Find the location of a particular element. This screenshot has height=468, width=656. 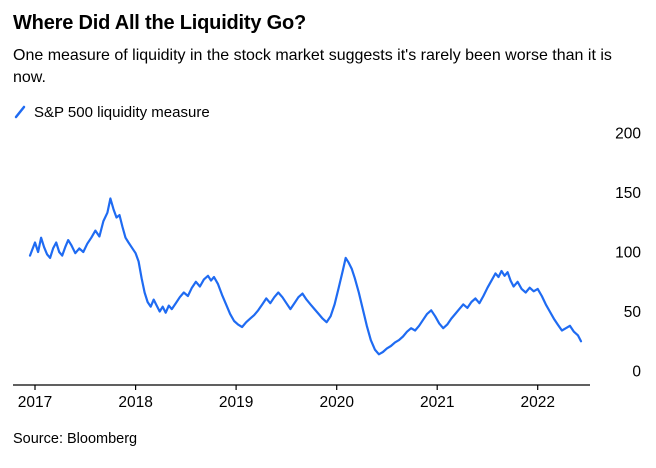

y-tick-label: 200 is located at coordinates (628, 134).